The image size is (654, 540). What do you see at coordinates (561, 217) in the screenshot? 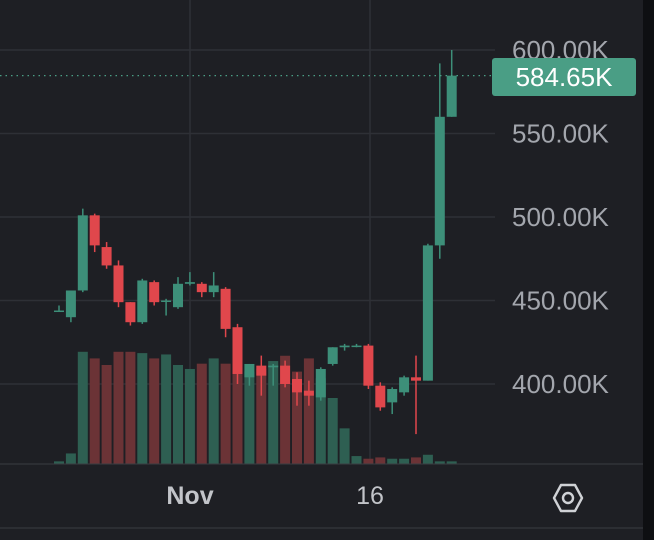
I see `y-tick-label: 500.00K` at bounding box center [561, 217].